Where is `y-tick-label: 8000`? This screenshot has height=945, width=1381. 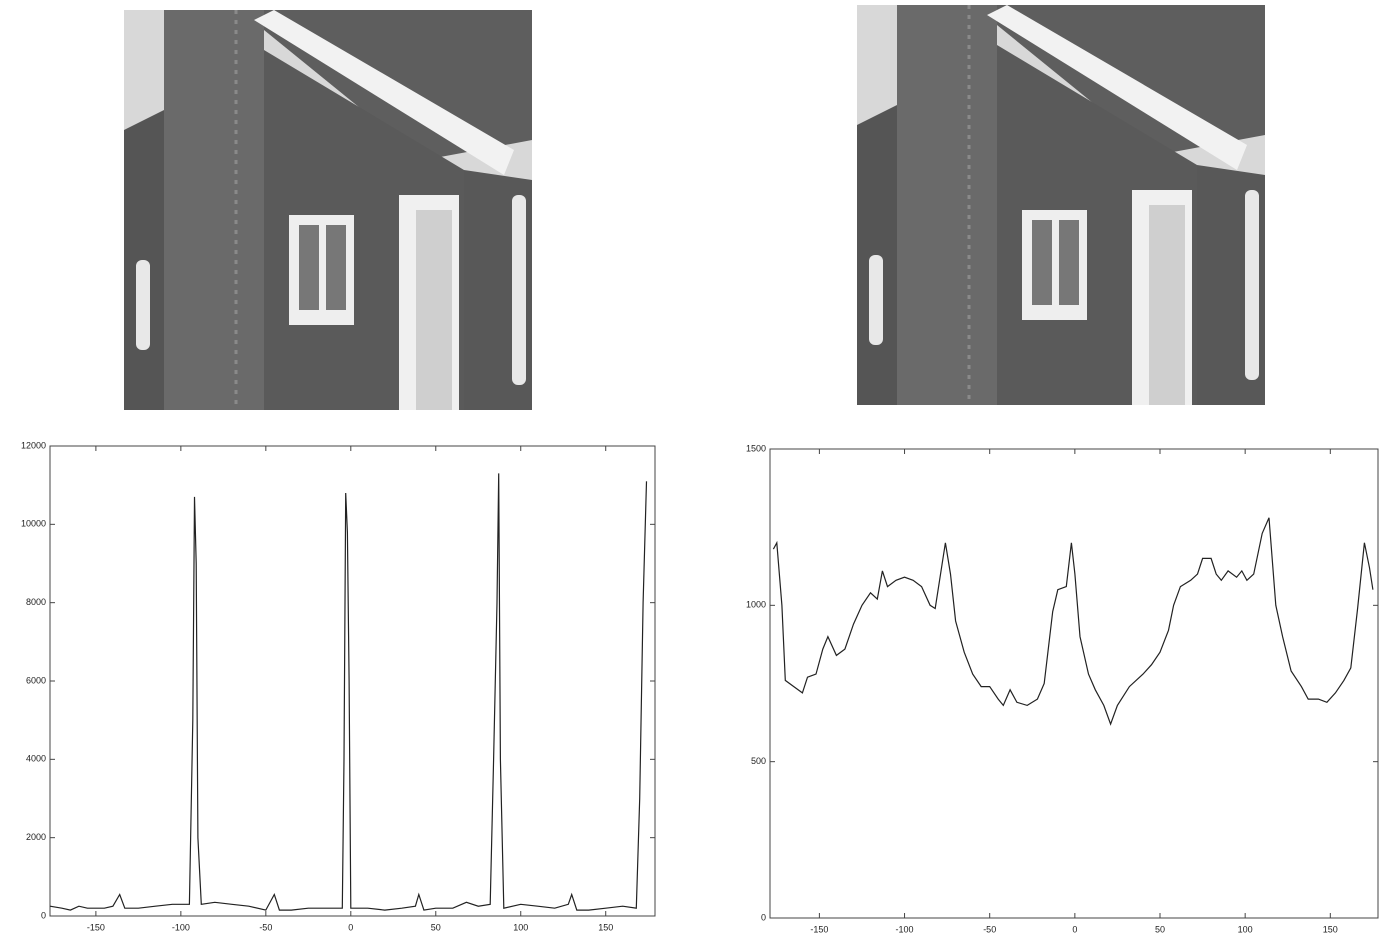
y-tick-label: 8000 is located at coordinates (36, 602).